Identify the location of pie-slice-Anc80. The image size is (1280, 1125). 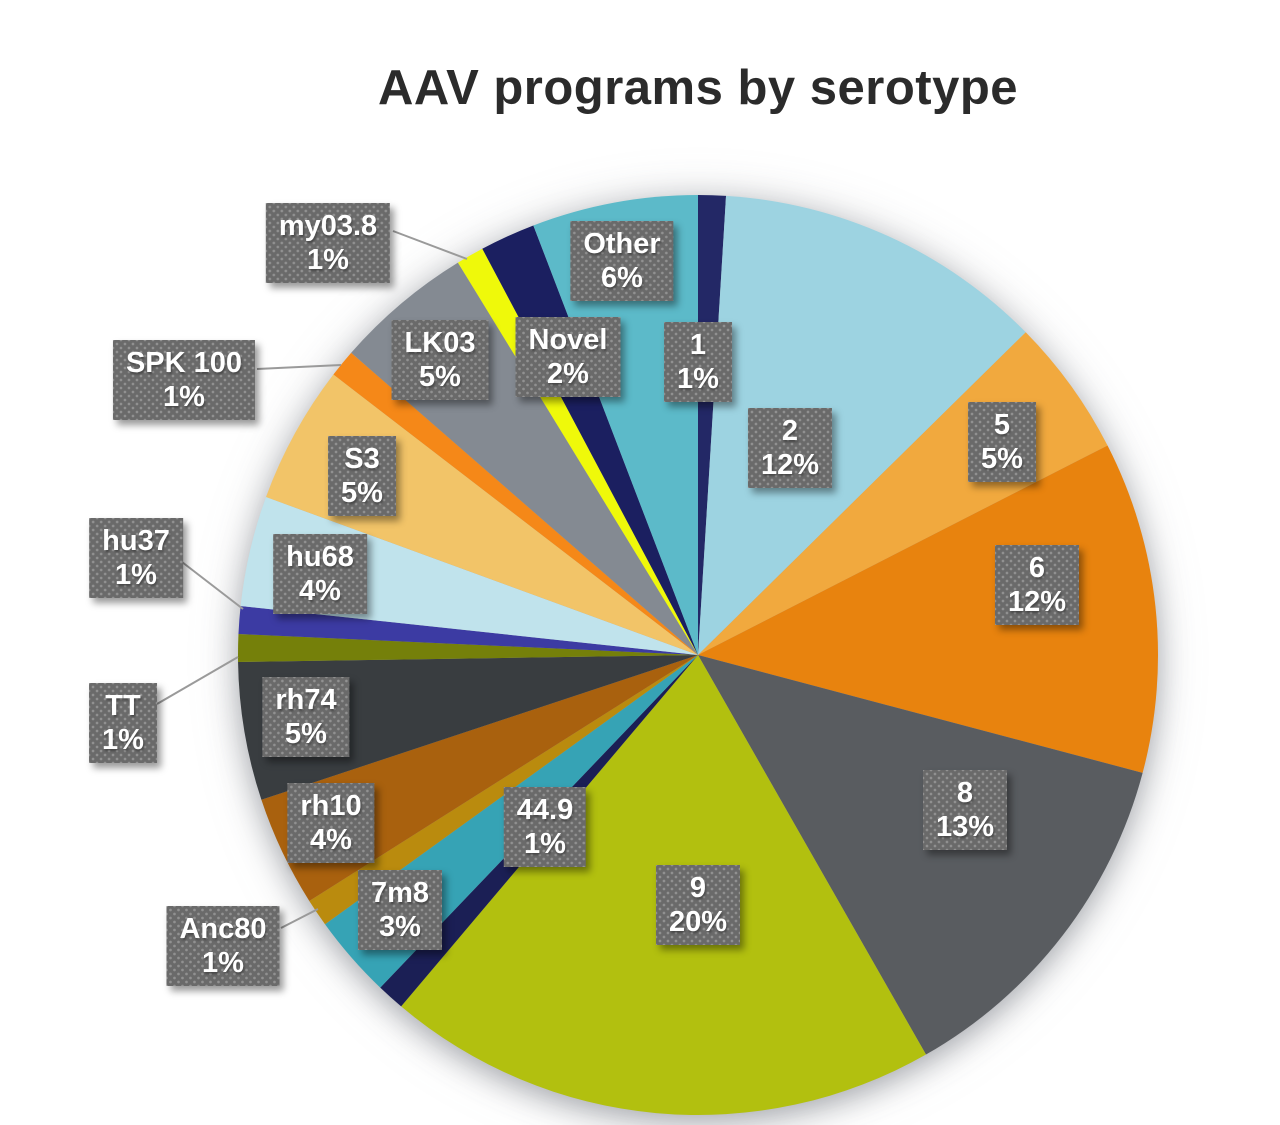
(503, 790).